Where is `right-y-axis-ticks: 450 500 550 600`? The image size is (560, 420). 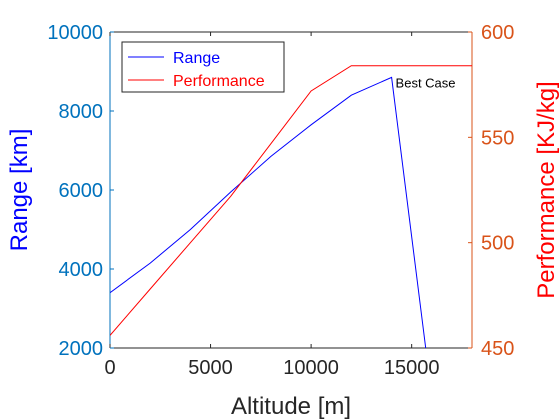 right-y-axis-ticks: 450 500 550 600 is located at coordinates (491, 191).